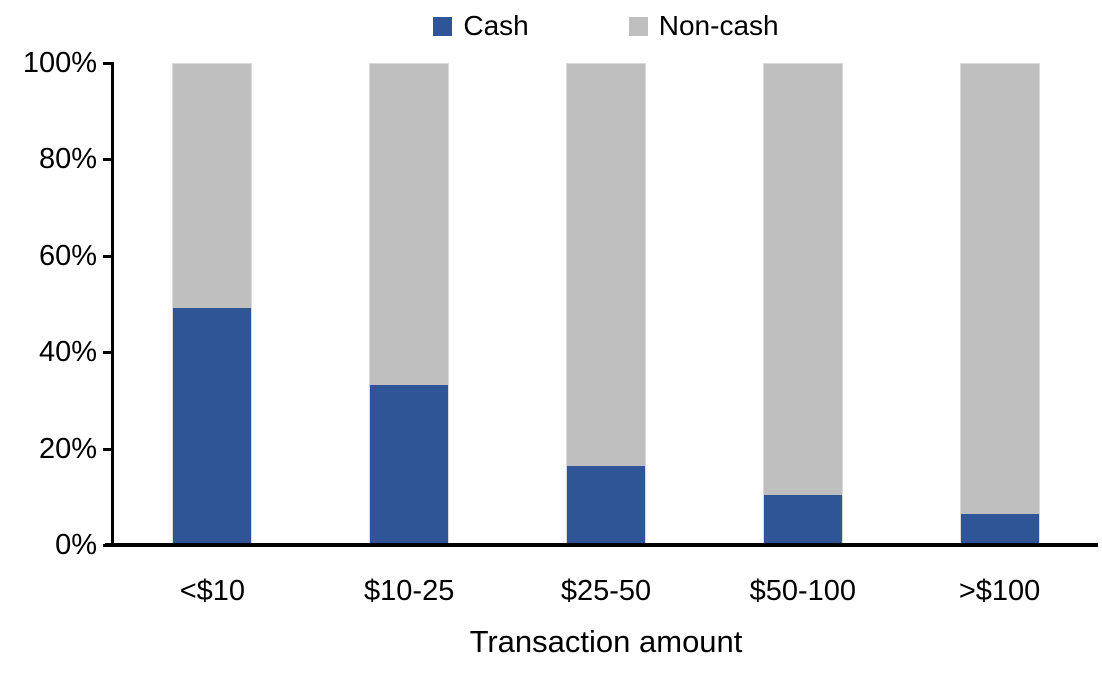  I want to click on x-tick-label: >$100, so click(999, 591).